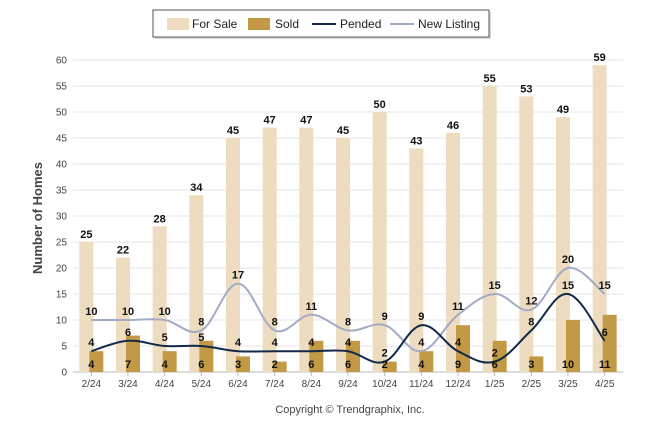 Image resolution: width=646 pixels, height=434 pixels. Describe the element at coordinates (348, 384) in the screenshot. I see `x-tick-label: 9/24` at that location.